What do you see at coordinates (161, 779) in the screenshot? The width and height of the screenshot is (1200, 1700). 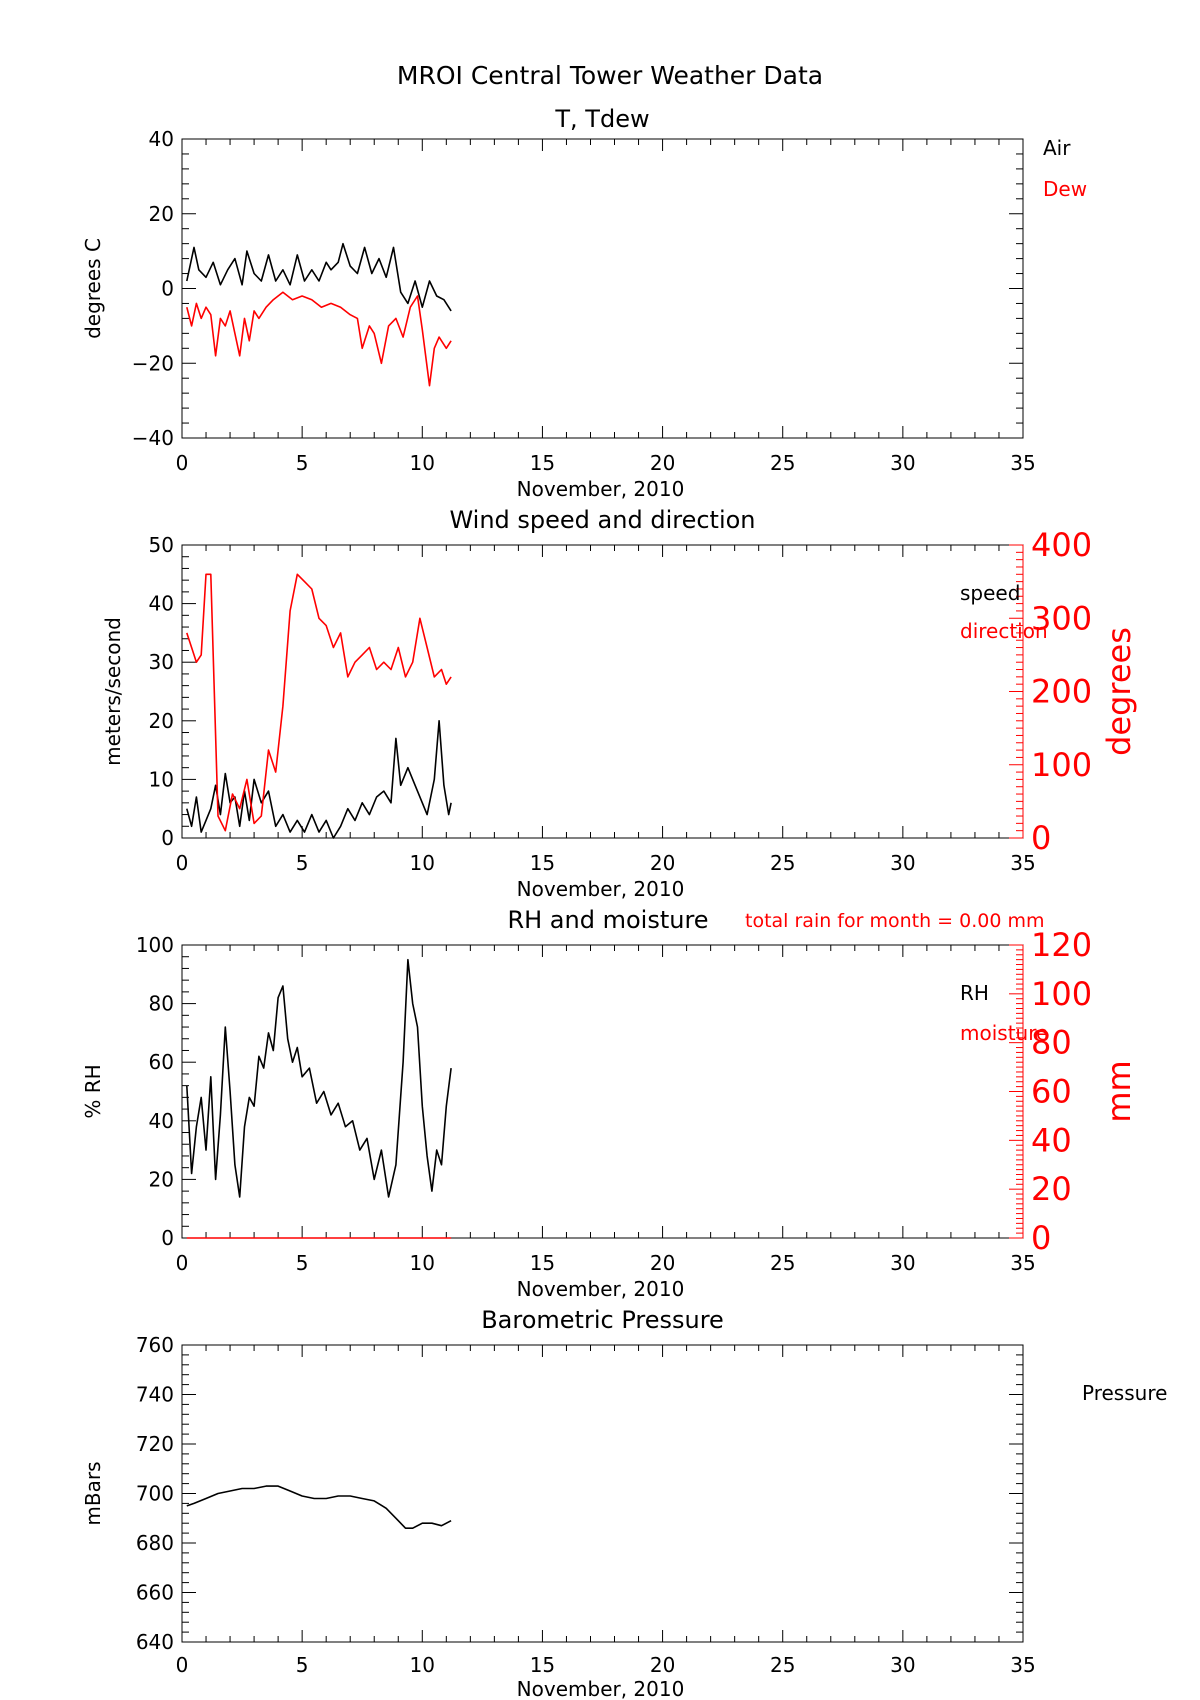 I see `y-tick-label: 10` at bounding box center [161, 779].